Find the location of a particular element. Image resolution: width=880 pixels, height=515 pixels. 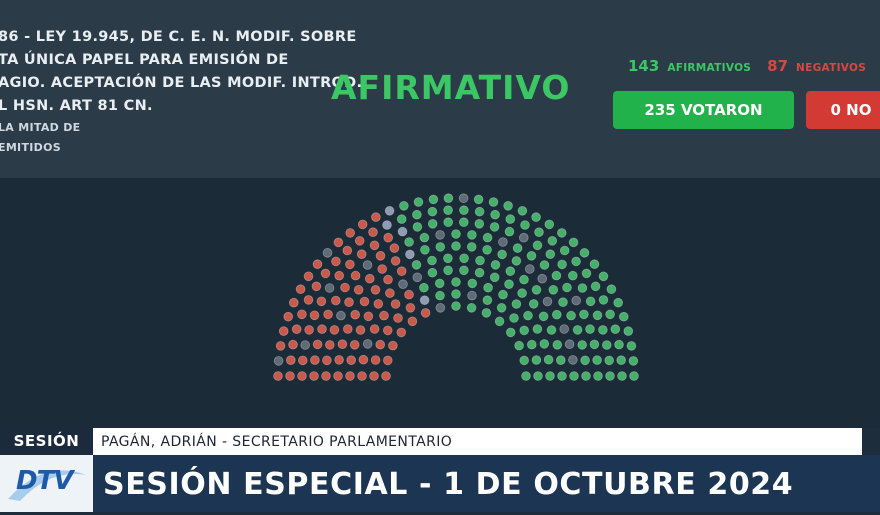

logo-text: DTV is located at coordinates (44, 481).